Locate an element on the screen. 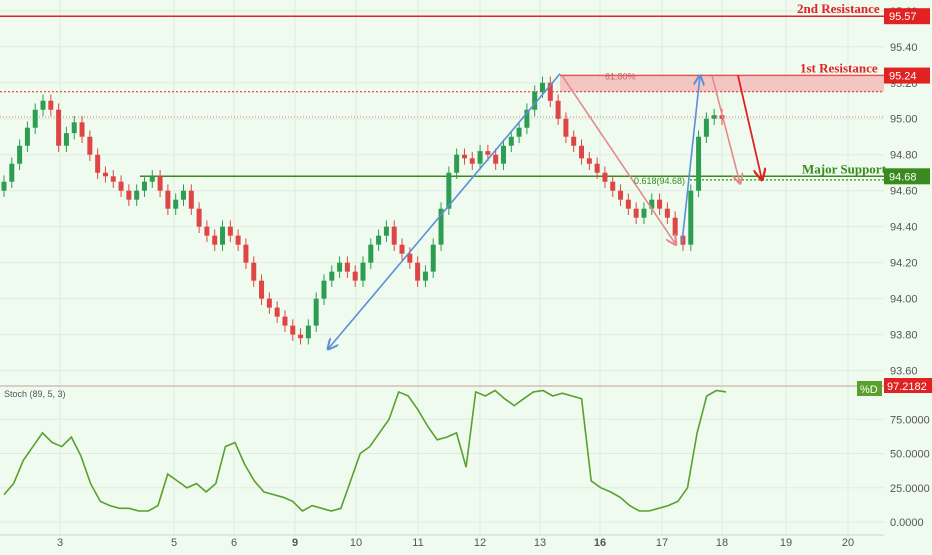  level-value-text: 94.68 is located at coordinates (903, 177).